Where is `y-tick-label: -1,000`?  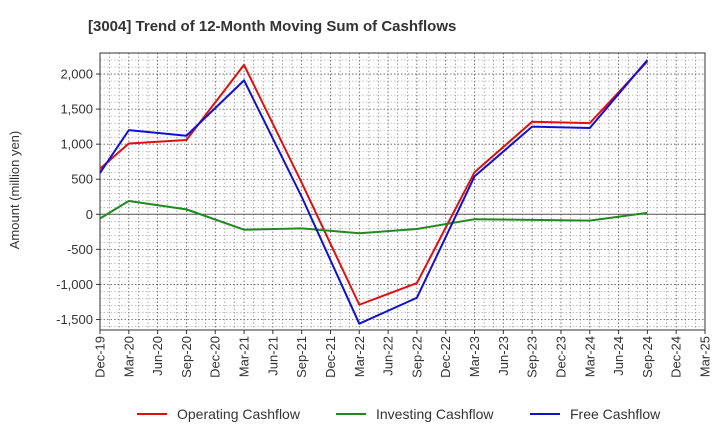
y-tick-label: -1,000 is located at coordinates (74, 284).